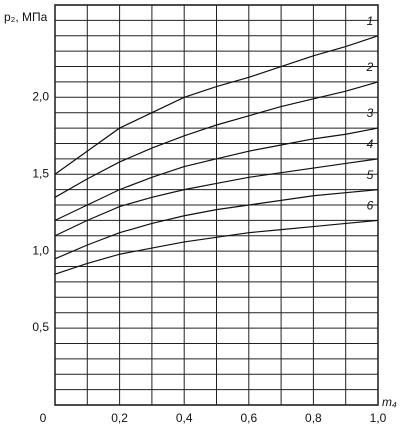 This screenshot has height=431, width=411. Describe the element at coordinates (40, 96) in the screenshot. I see `y-tick-label: 2,0` at that location.